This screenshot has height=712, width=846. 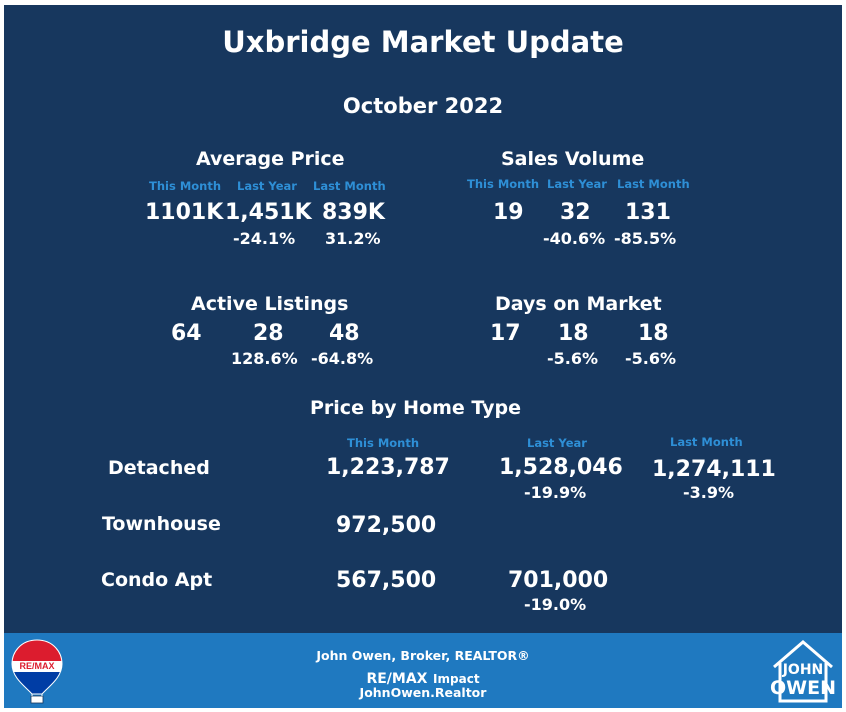 What do you see at coordinates (456, 679) in the screenshot?
I see `footer-brand-suffix: Impact` at bounding box center [456, 679].